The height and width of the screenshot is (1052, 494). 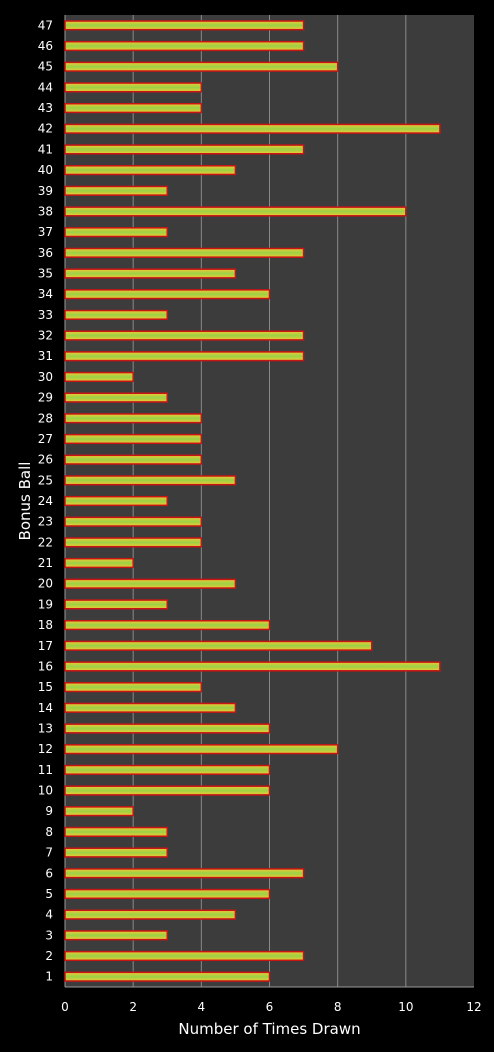 What do you see at coordinates (45, 191) in the screenshot?
I see `y-tick-label: 39` at bounding box center [45, 191].